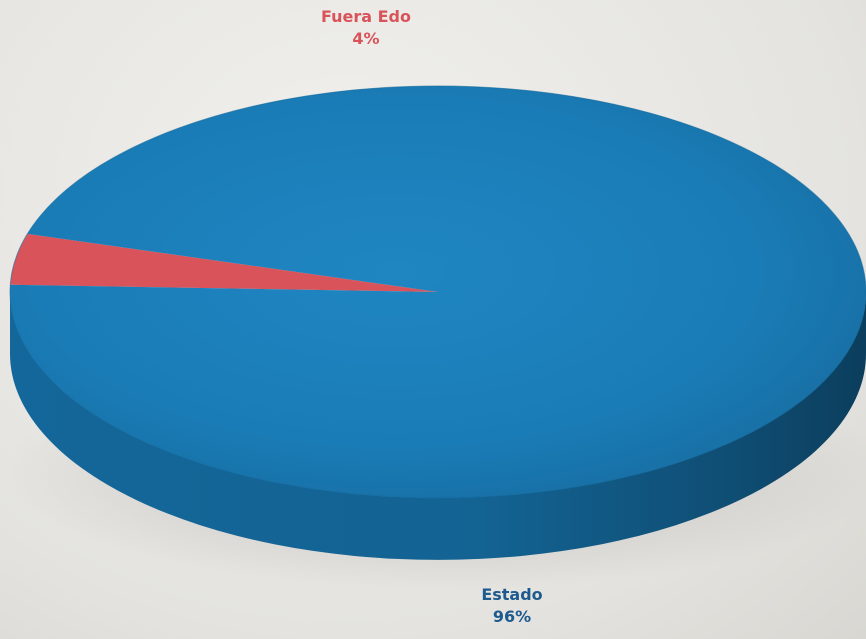 The height and width of the screenshot is (639, 866). What do you see at coordinates (512, 594) in the screenshot?
I see `slice-name-estado: Estado` at bounding box center [512, 594].